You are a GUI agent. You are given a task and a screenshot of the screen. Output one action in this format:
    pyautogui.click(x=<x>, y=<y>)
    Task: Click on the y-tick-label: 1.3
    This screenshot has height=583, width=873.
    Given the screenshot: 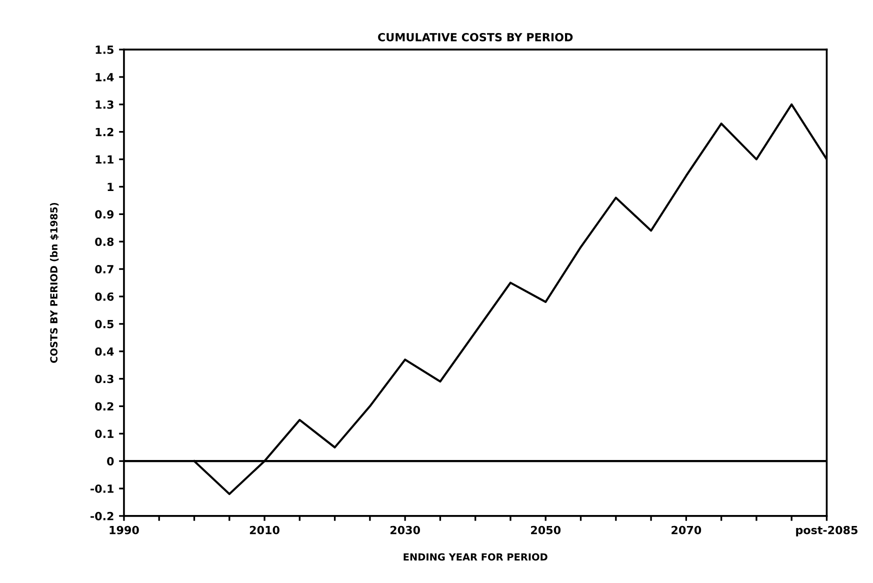 What is the action you would take?
    pyautogui.click(x=105, y=104)
    